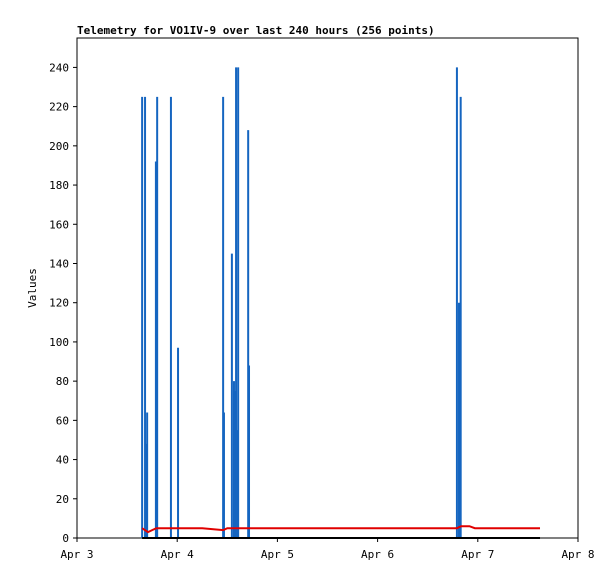 This screenshot has width=615, height=583. Describe the element at coordinates (477, 554) in the screenshot. I see `x-tick-label: Apr 7` at that location.